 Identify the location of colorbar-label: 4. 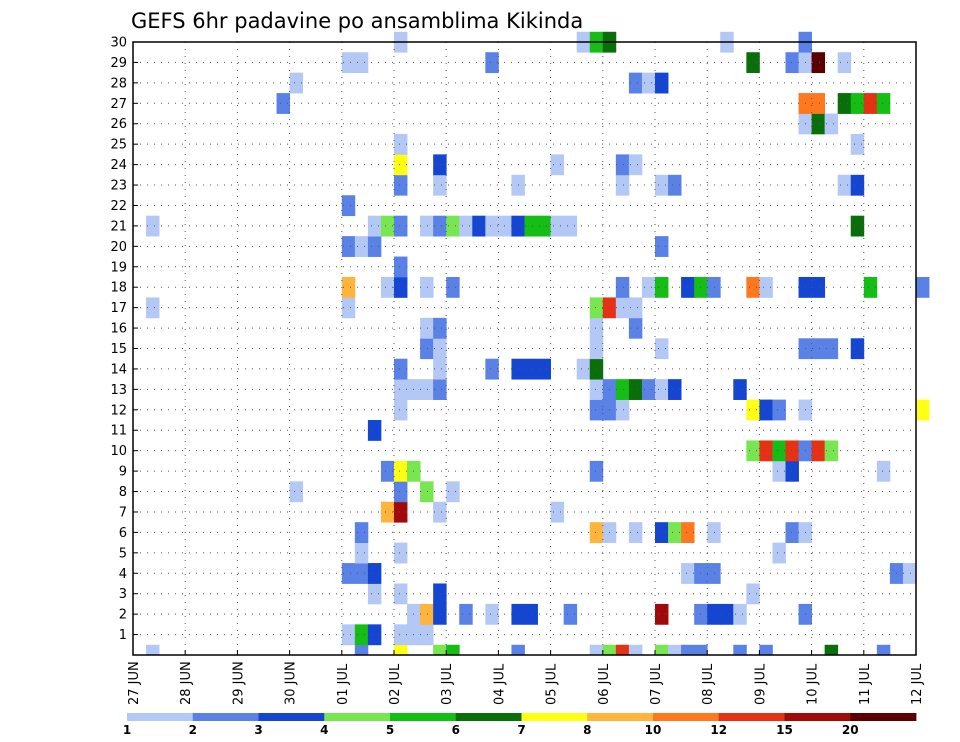
(324, 730).